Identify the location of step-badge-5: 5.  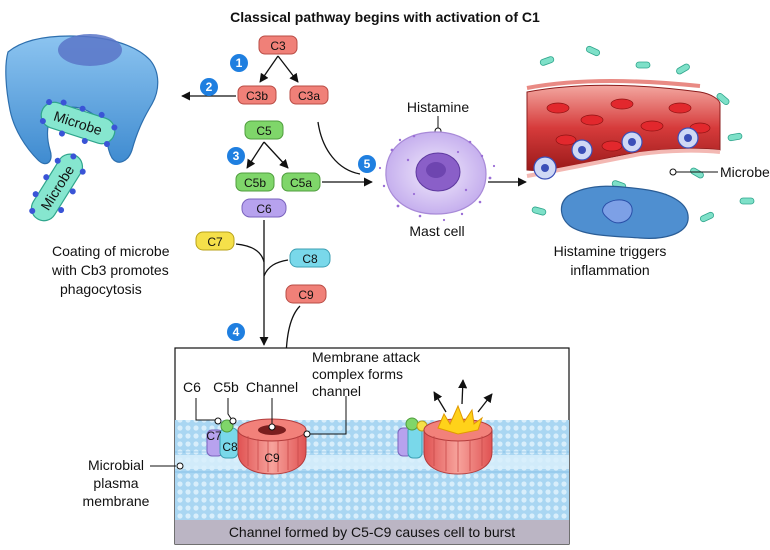
(367, 164).